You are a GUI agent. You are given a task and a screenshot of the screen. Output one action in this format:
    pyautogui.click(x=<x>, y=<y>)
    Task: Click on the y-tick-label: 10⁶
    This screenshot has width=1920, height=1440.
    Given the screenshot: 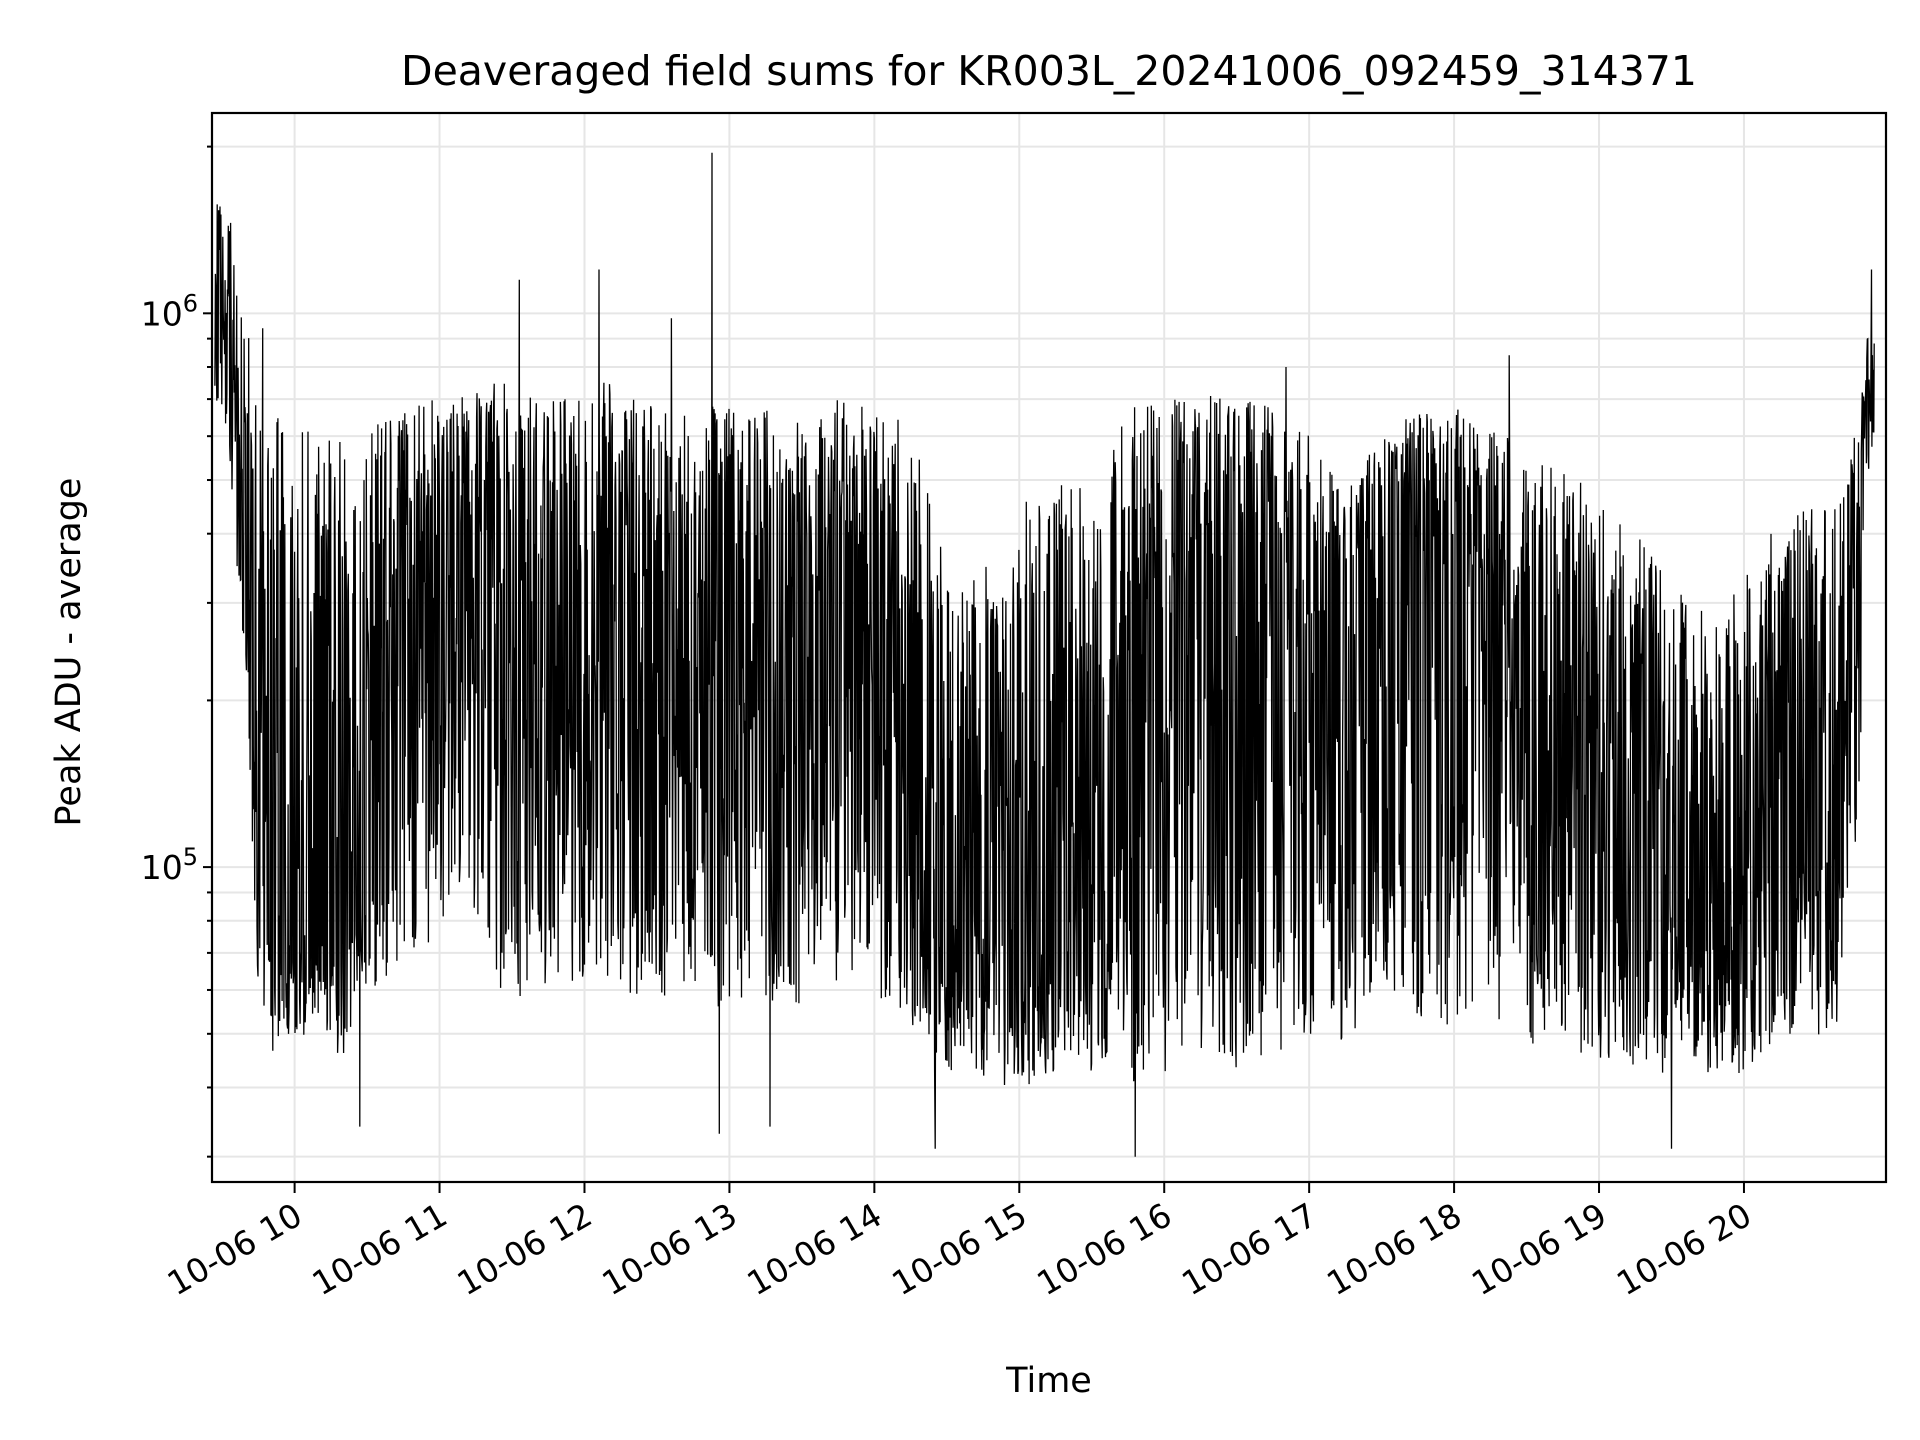 What is the action you would take?
    pyautogui.click(x=169, y=311)
    